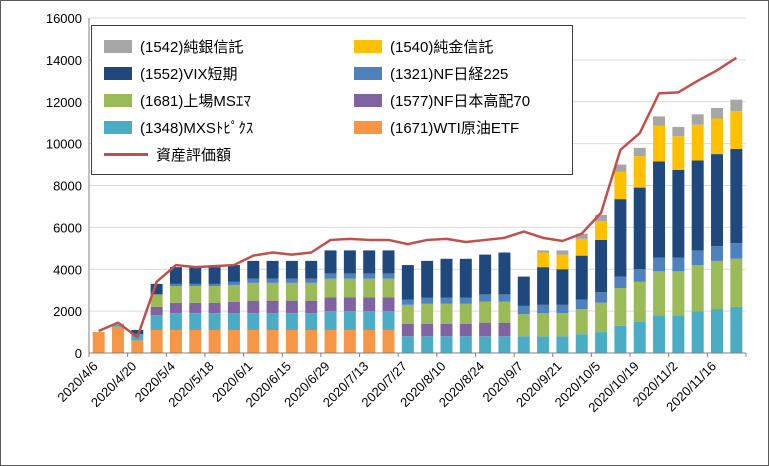 The height and width of the screenshot is (466, 769). What do you see at coordinates (64, 102) in the screenshot?
I see `y-tick-label: 12000` at bounding box center [64, 102].